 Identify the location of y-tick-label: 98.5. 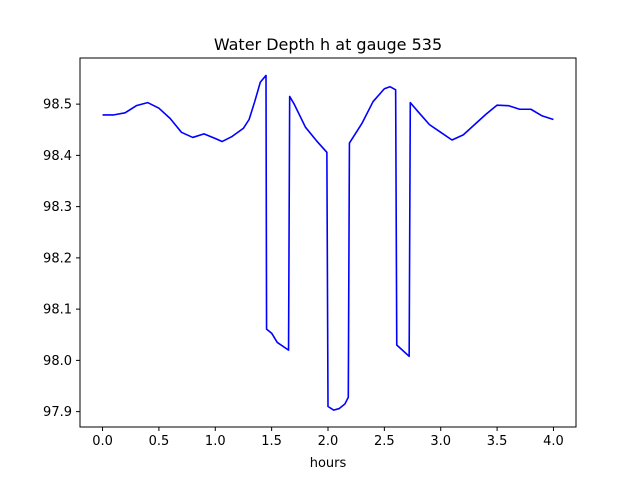
(57, 105).